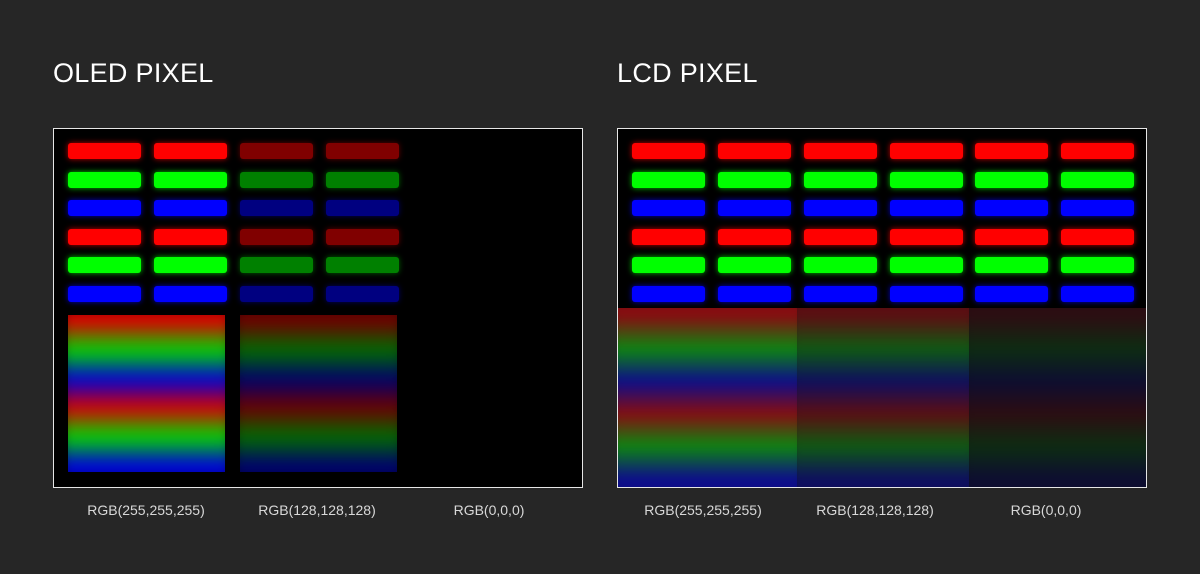 The width and height of the screenshot is (1200, 574). Describe the element at coordinates (146, 510) in the screenshot. I see `oled-caption-white: RGB(255,255,255)` at that location.